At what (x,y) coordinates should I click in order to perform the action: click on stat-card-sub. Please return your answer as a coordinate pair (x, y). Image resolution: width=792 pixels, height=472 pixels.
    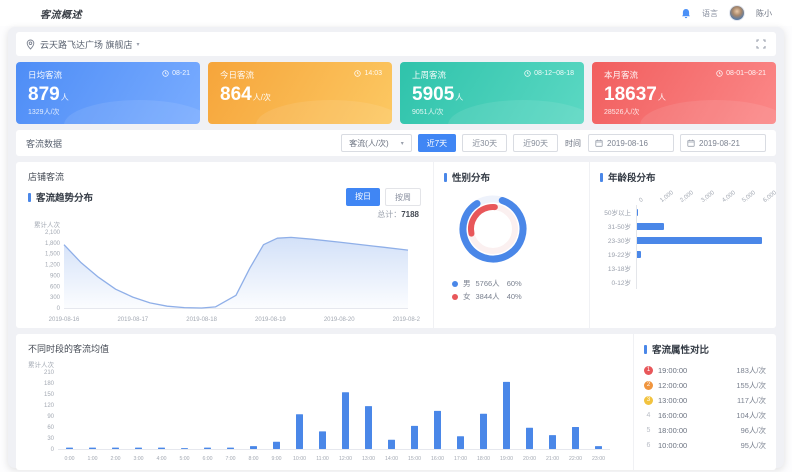
    Looking at the image, I should click on (300, 111).